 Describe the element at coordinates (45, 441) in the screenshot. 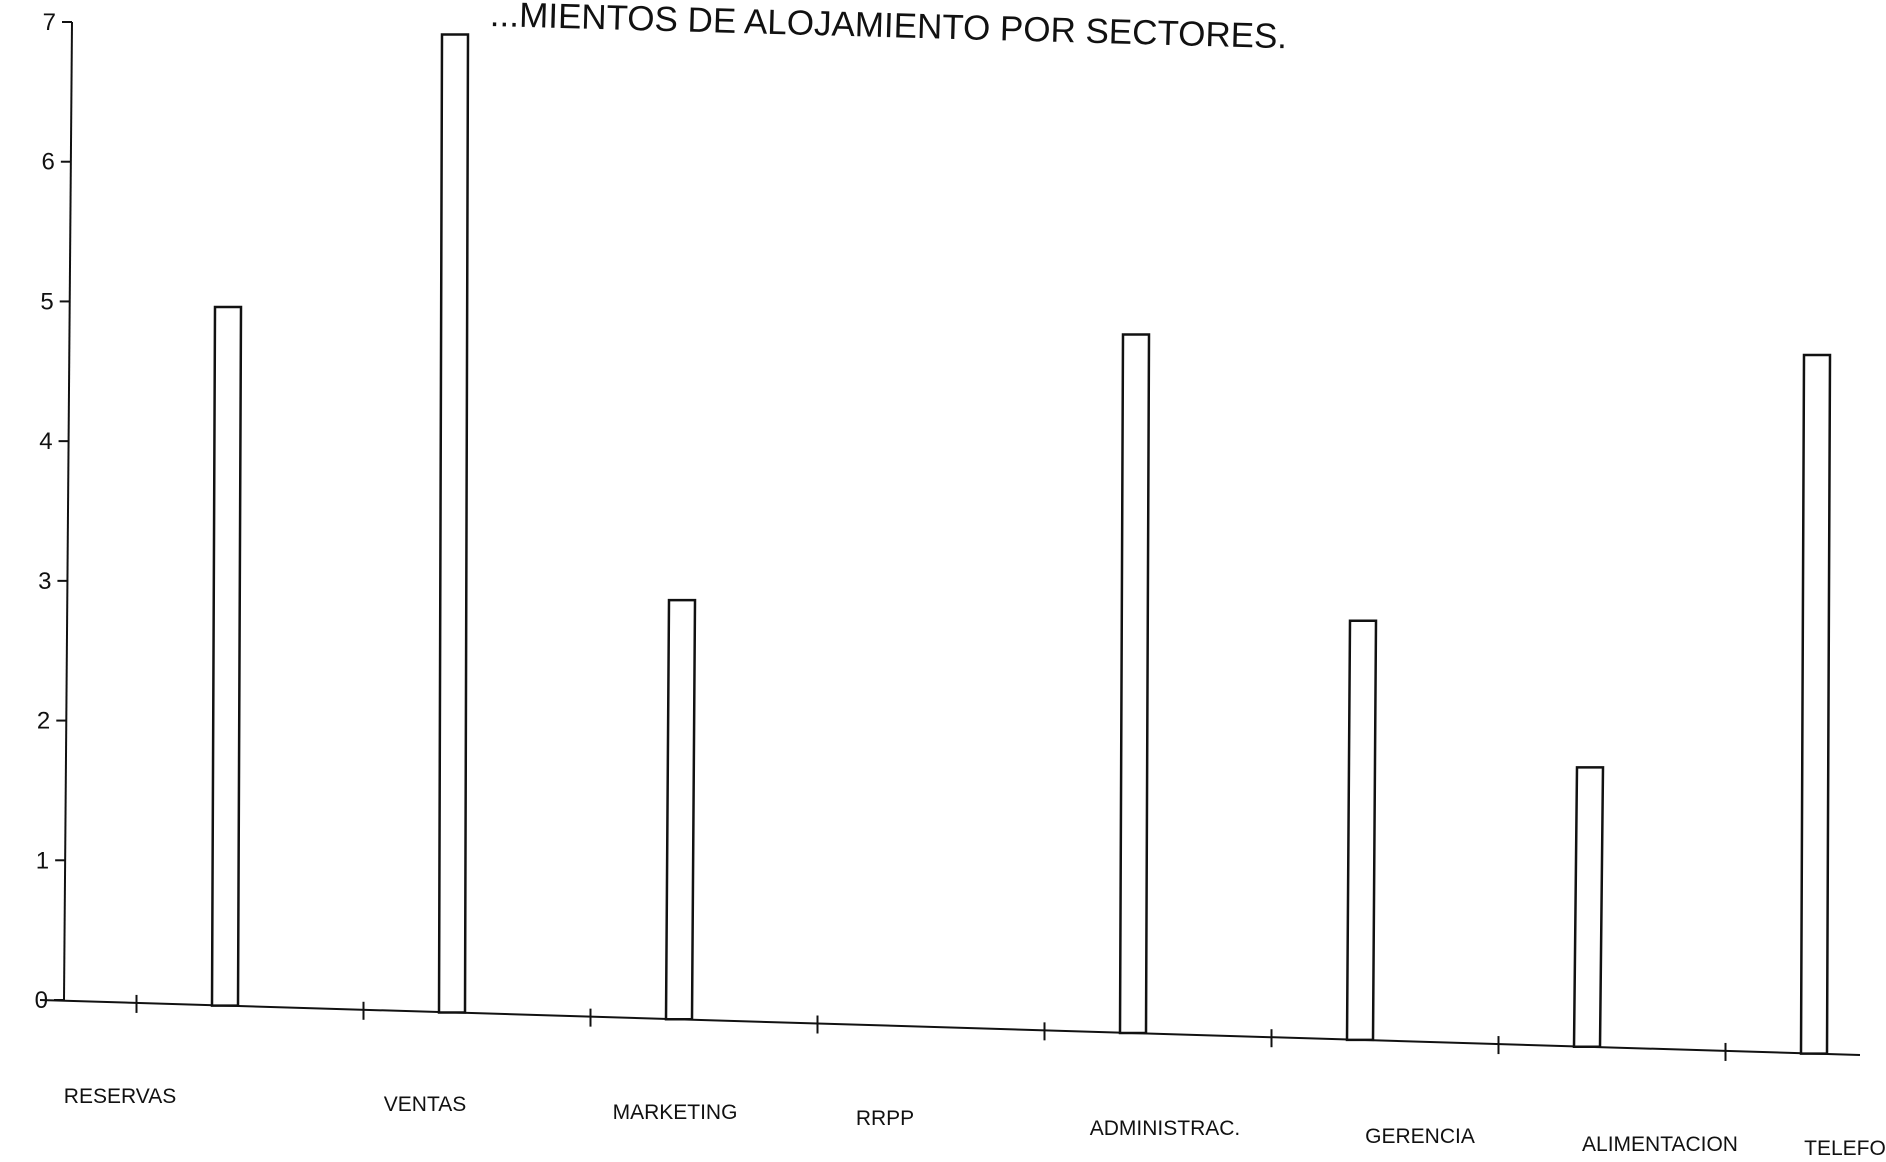

I see `y-tick-label: 4` at that location.